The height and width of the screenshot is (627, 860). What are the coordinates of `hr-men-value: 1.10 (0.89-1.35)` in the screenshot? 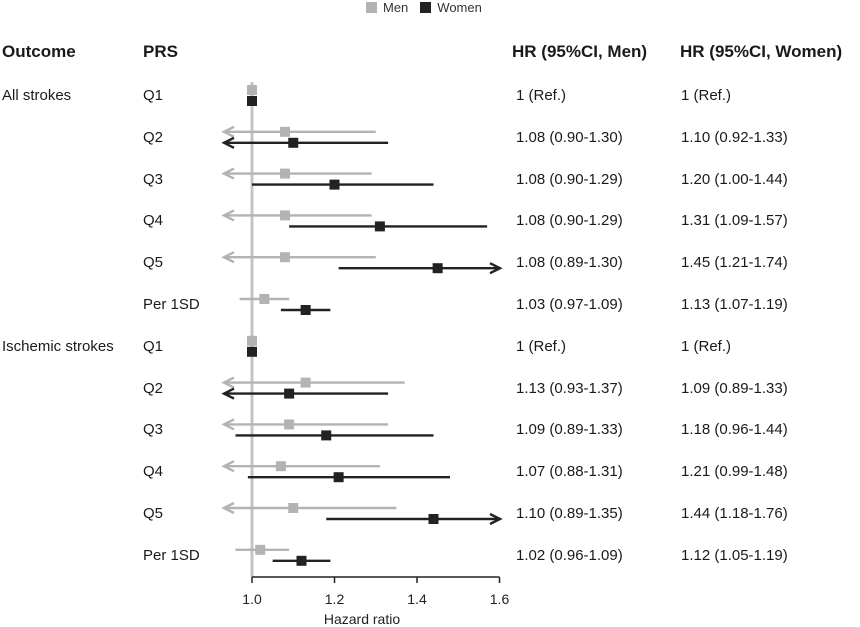 It's located at (569, 513).